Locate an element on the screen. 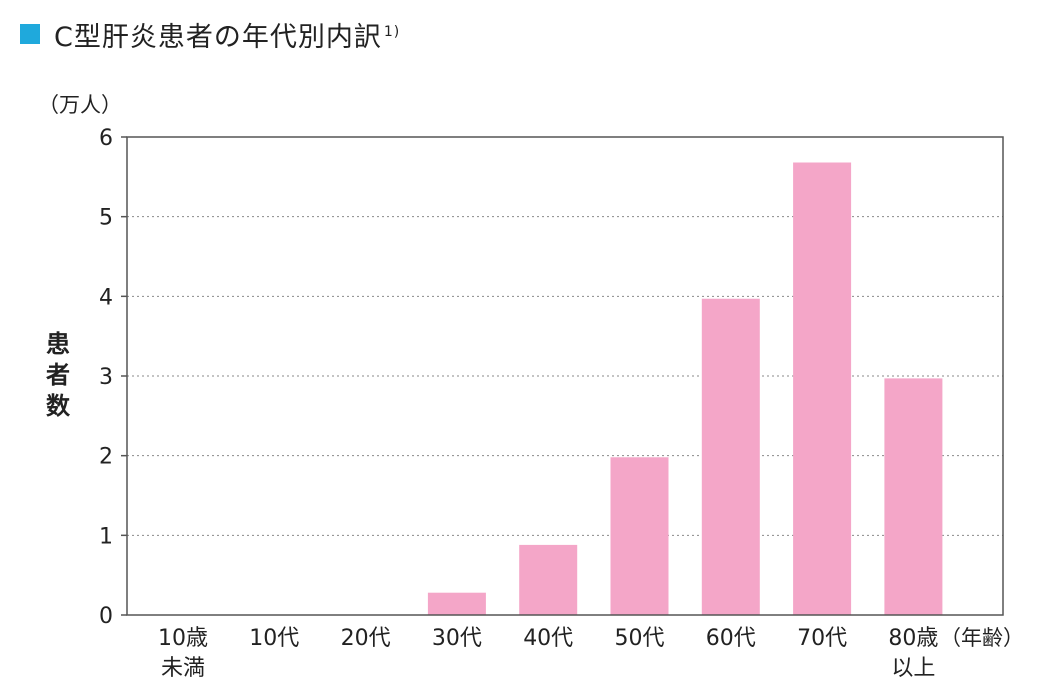 This screenshot has height=697, width=1058. y-tick-label: 5 is located at coordinates (106, 218).